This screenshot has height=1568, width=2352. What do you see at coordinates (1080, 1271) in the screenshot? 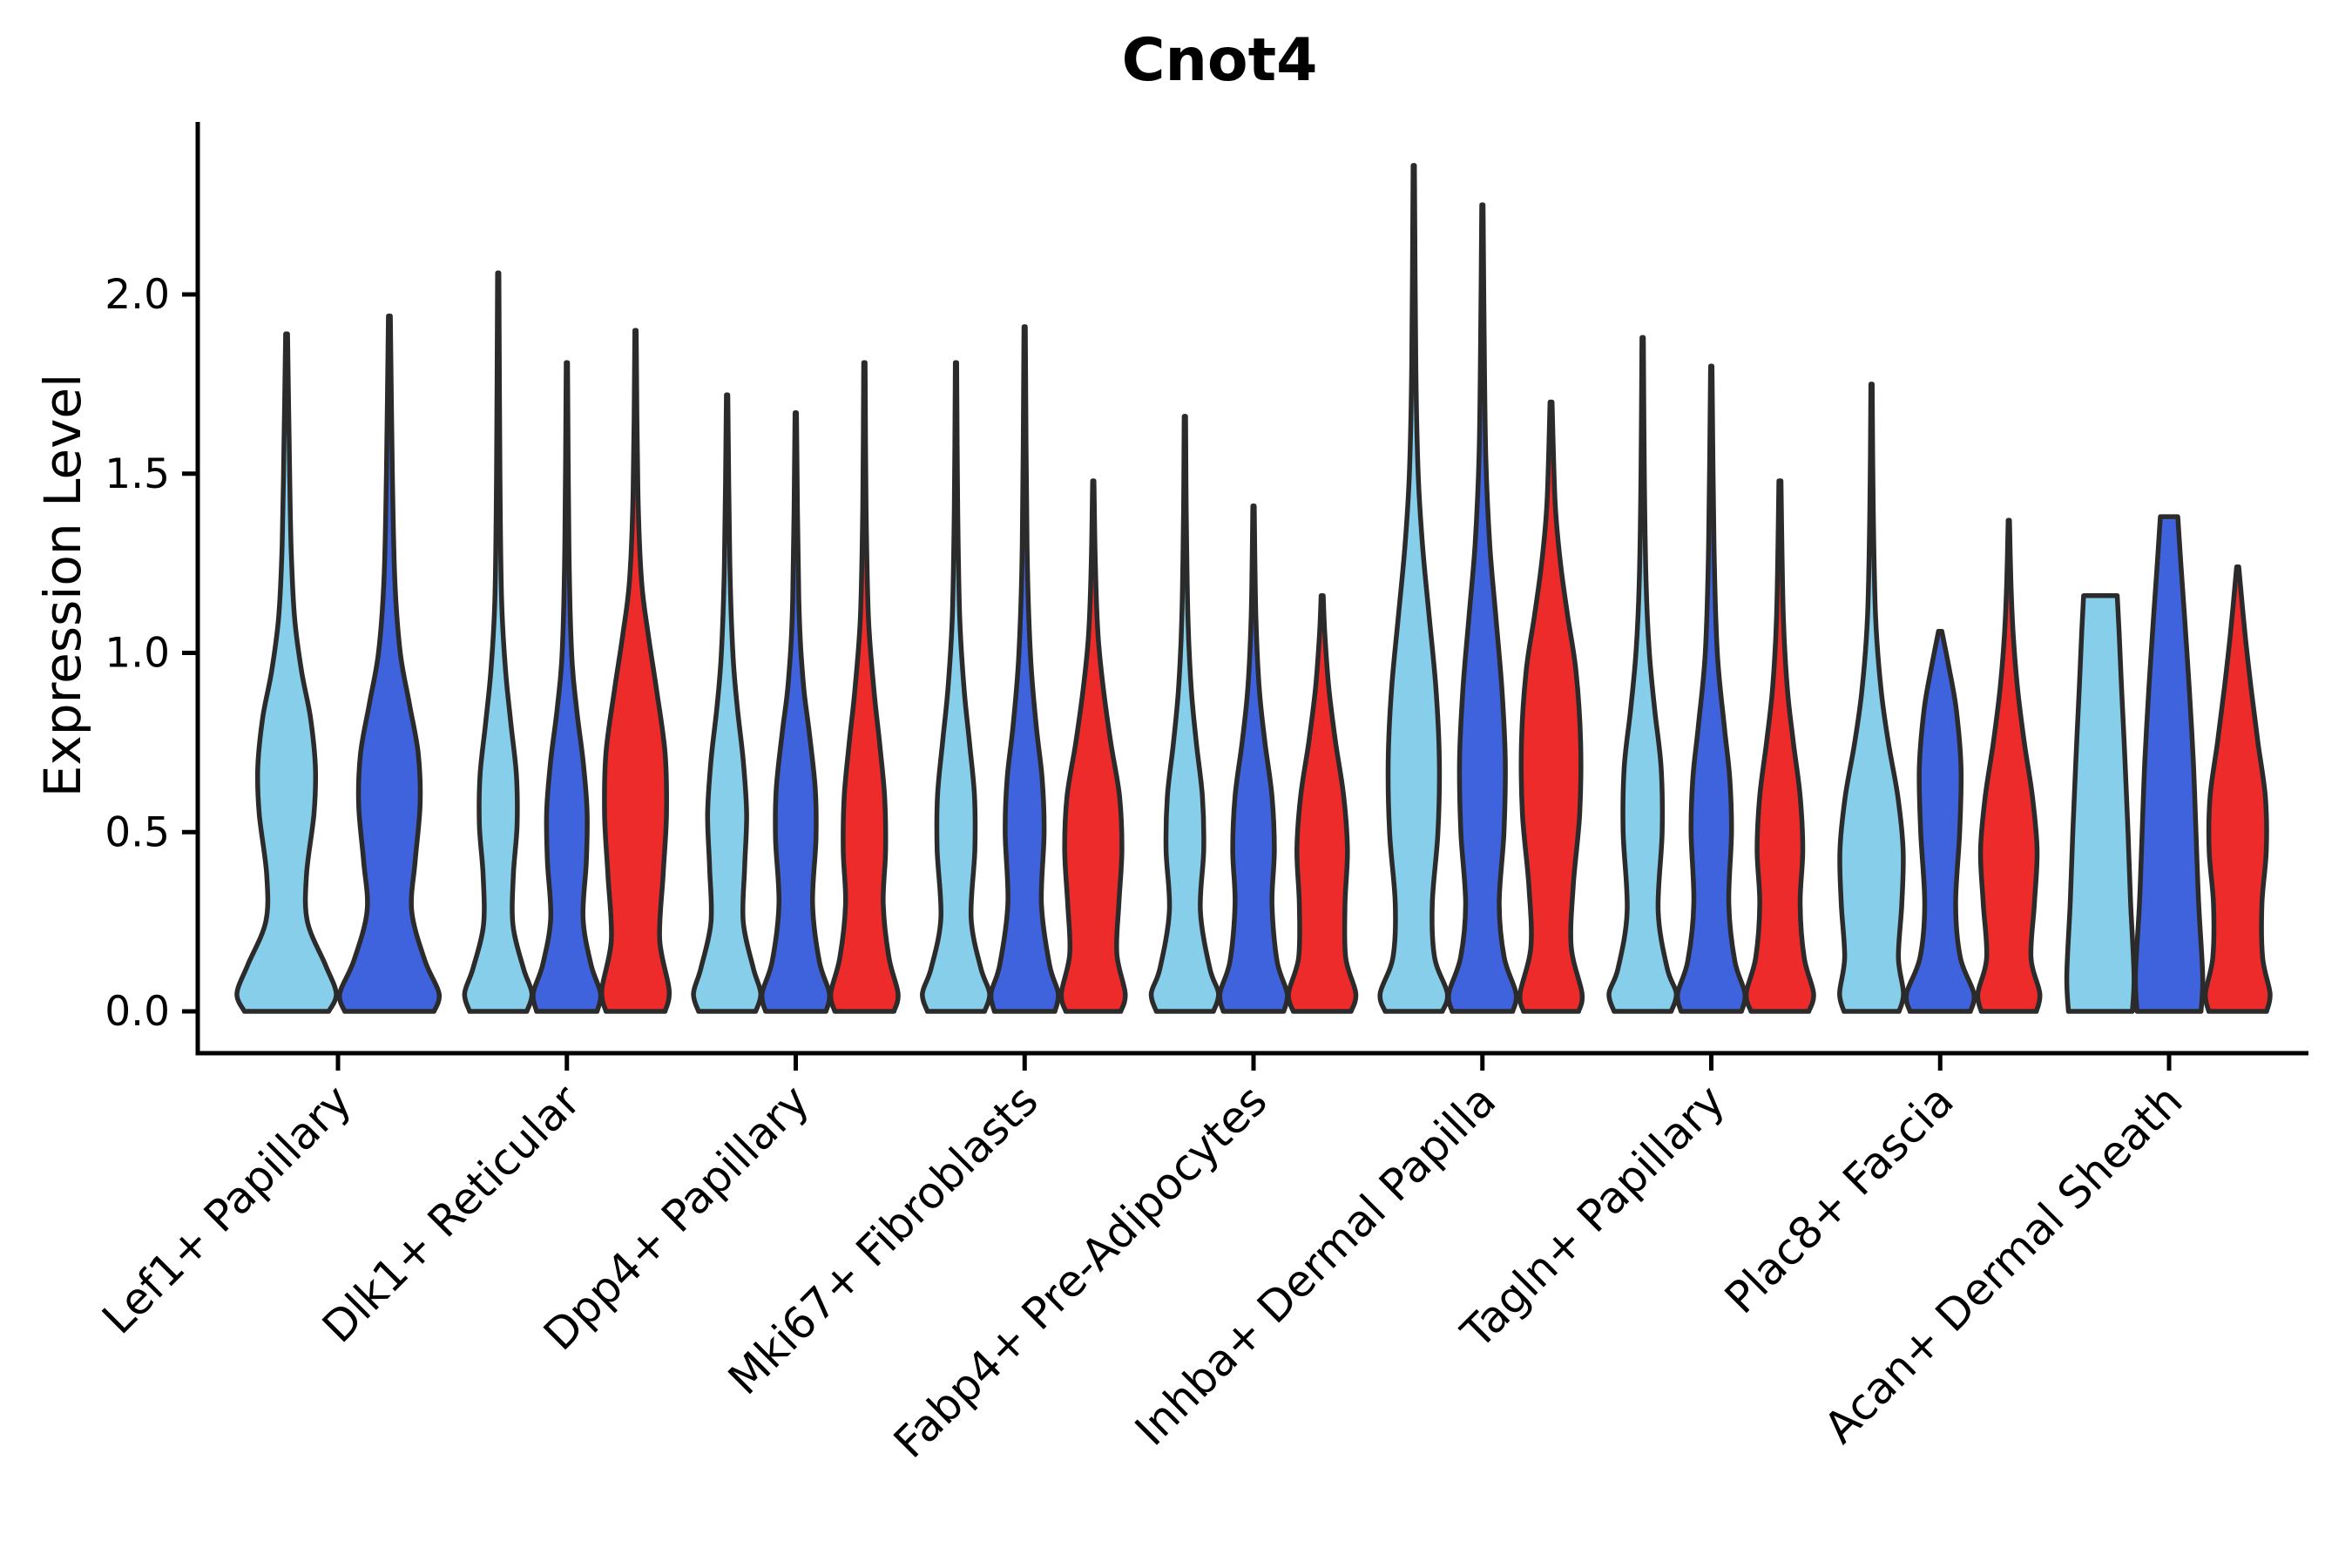
I see `x-tick-label: Fabp4+ Pre-Adipocytes` at bounding box center [1080, 1271].